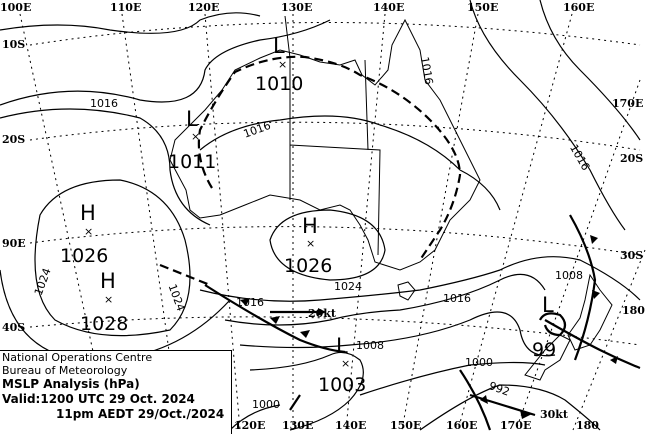  What do you see at coordinates (554, 414) in the screenshot?
I see `wind-label: 30kt` at bounding box center [554, 414].